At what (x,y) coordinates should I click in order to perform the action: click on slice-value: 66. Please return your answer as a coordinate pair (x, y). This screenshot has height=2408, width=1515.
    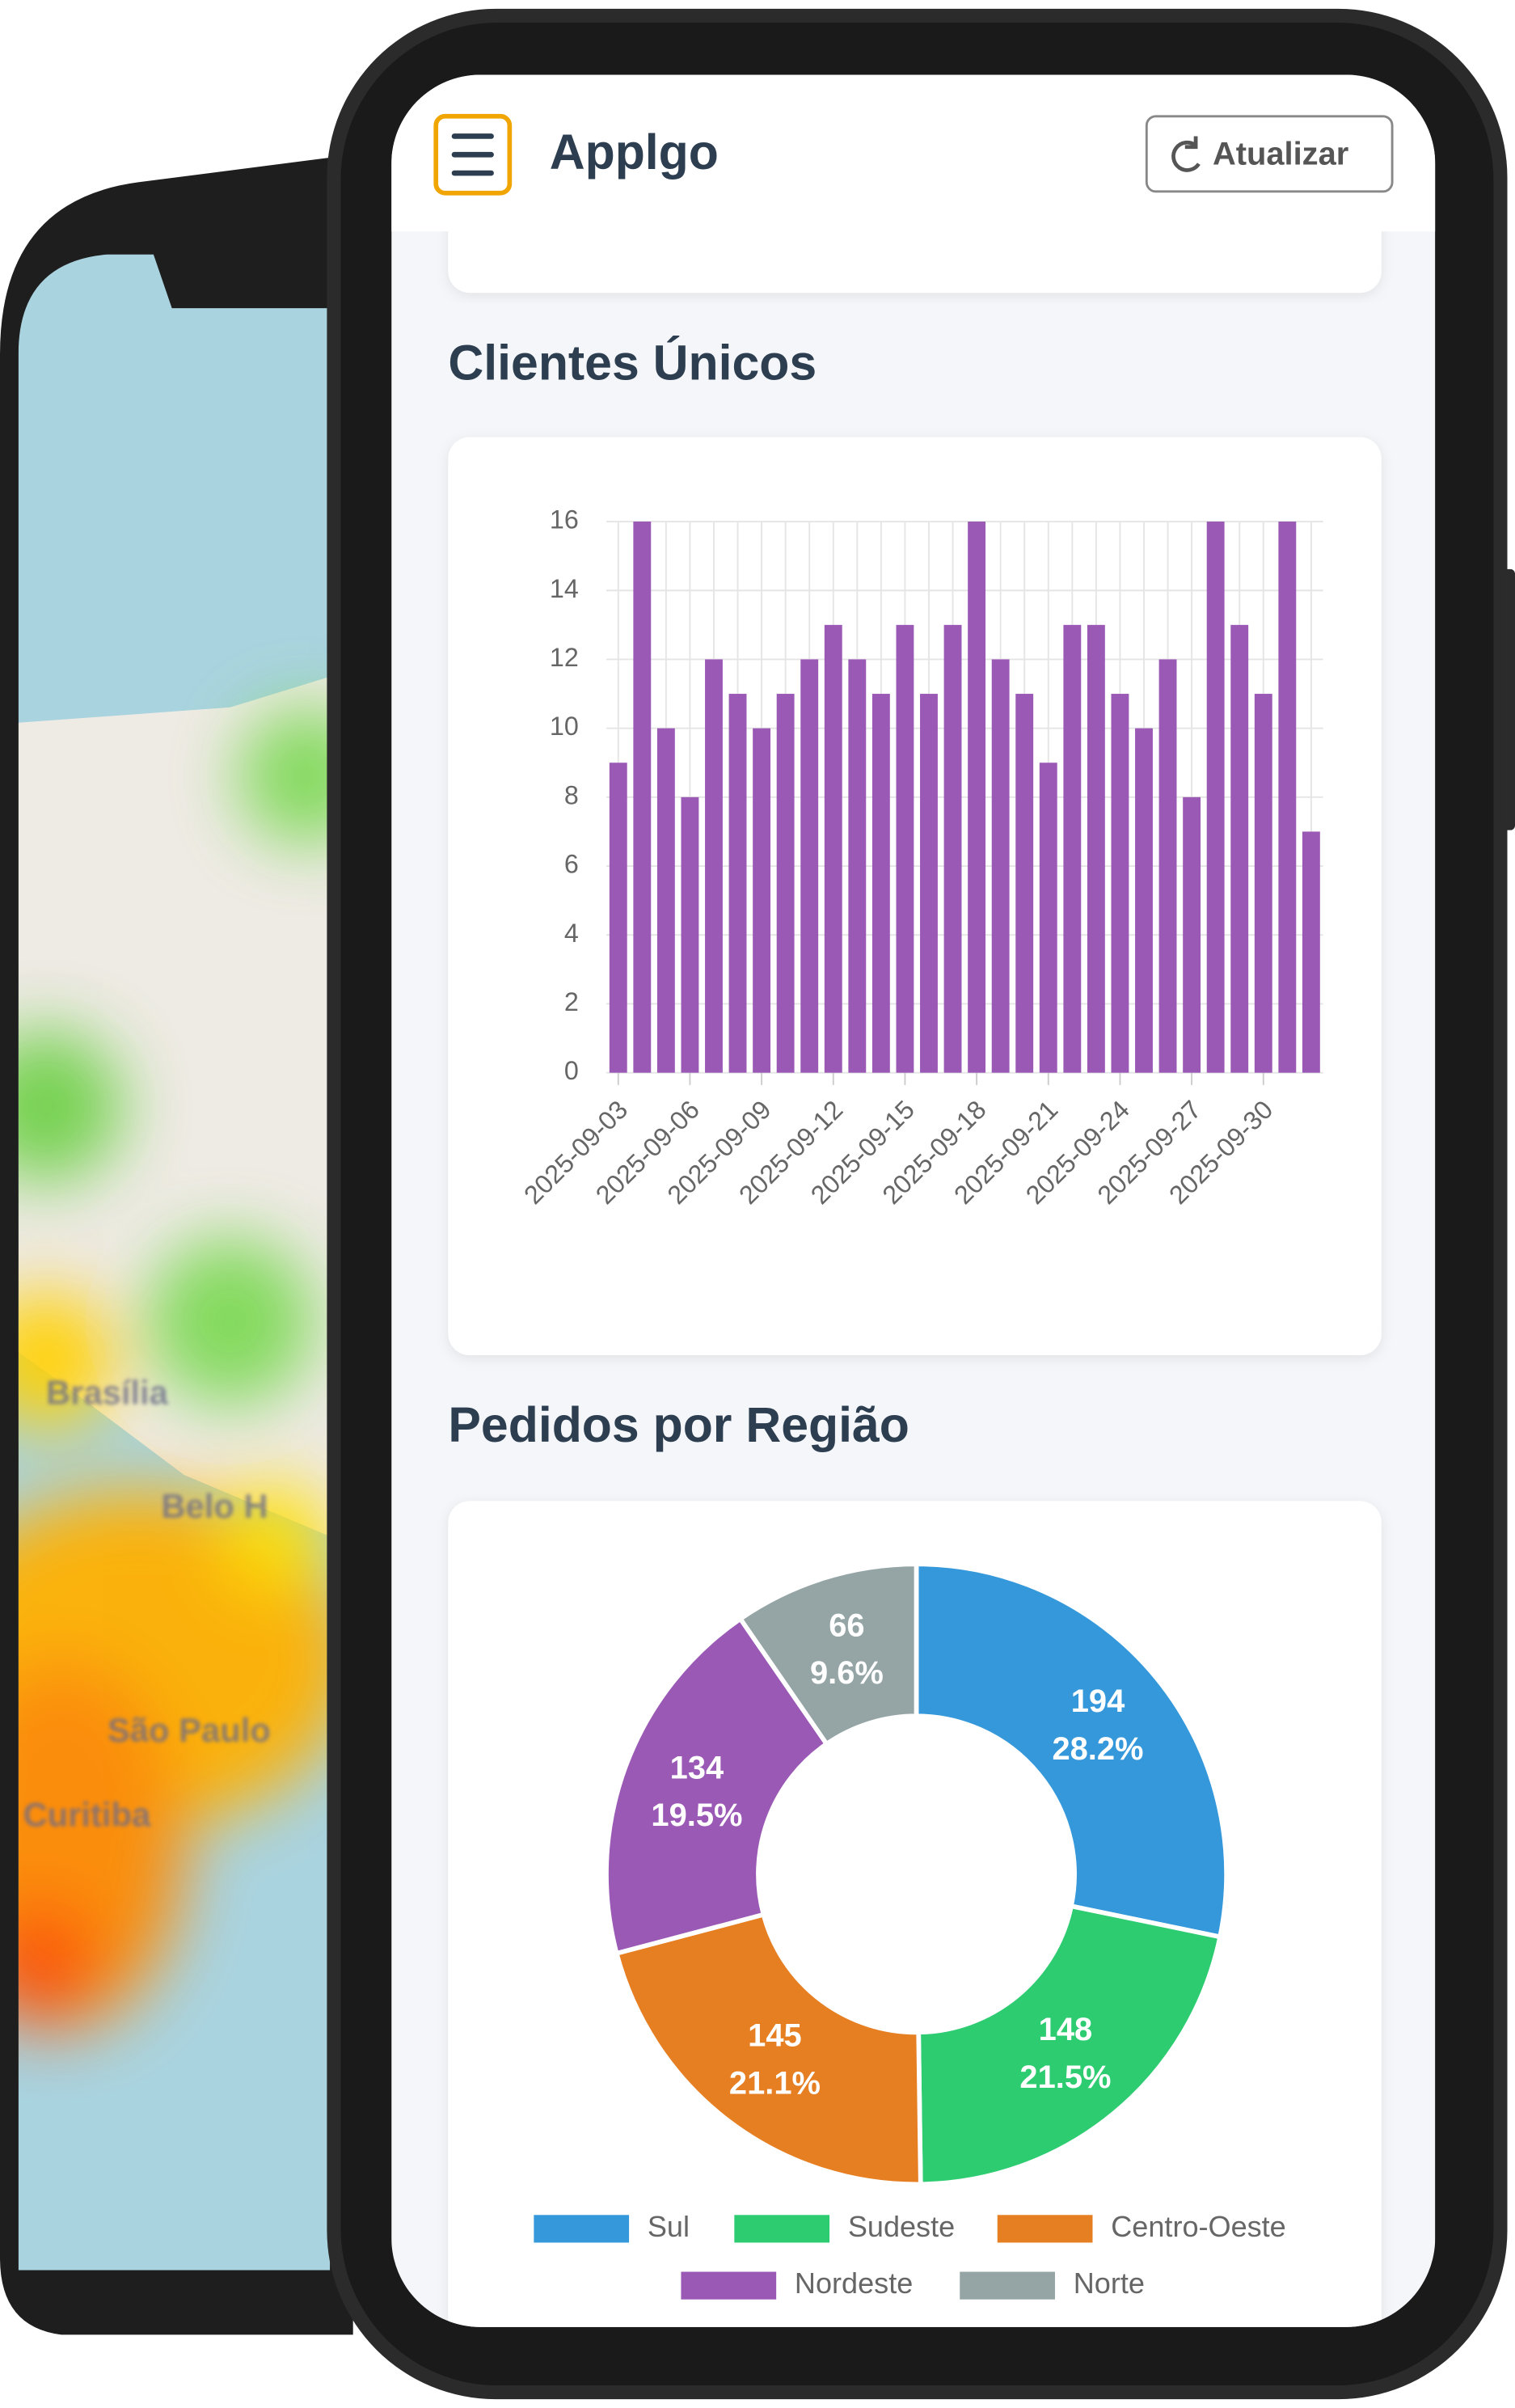
    Looking at the image, I should click on (846, 1625).